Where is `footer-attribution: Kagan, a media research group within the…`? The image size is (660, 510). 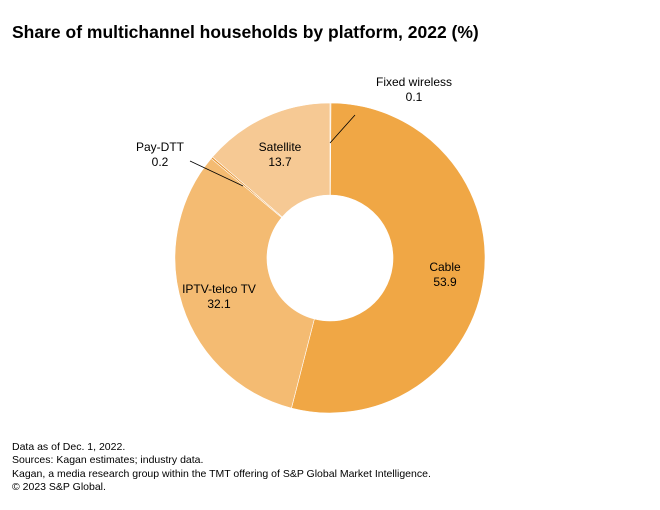
footer-attribution: Kagan, a media research group within the… is located at coordinates (221, 473).